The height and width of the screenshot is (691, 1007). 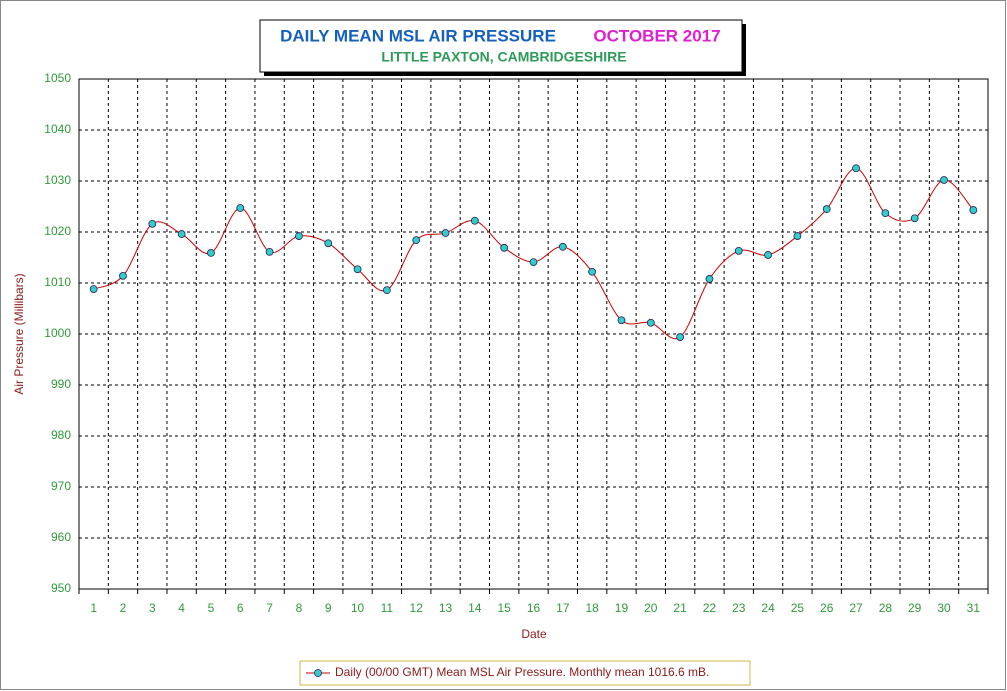 What do you see at coordinates (856, 608) in the screenshot?
I see `x-tick-label: 27` at bounding box center [856, 608].